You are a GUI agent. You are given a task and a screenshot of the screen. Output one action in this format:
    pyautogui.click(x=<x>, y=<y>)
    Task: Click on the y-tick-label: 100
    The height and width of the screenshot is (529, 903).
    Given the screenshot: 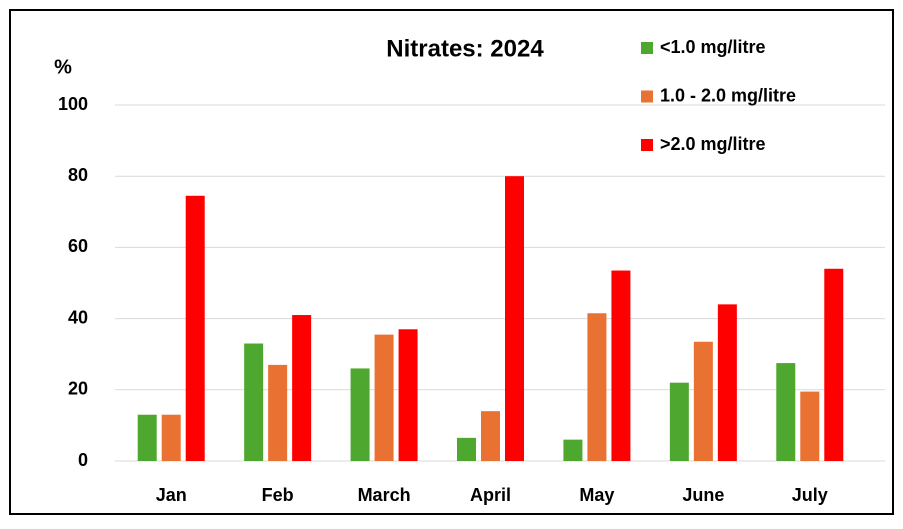 What is the action you would take?
    pyautogui.click(x=73, y=104)
    